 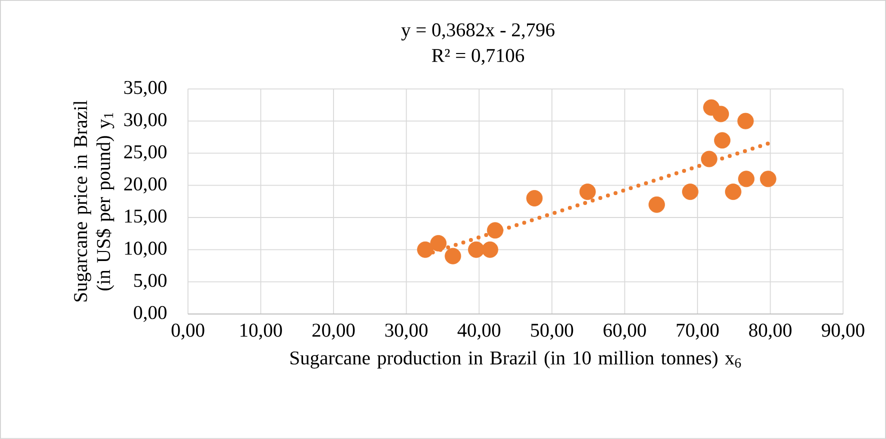 I want to click on y-tick-label: 5,00, so click(x=150, y=282).